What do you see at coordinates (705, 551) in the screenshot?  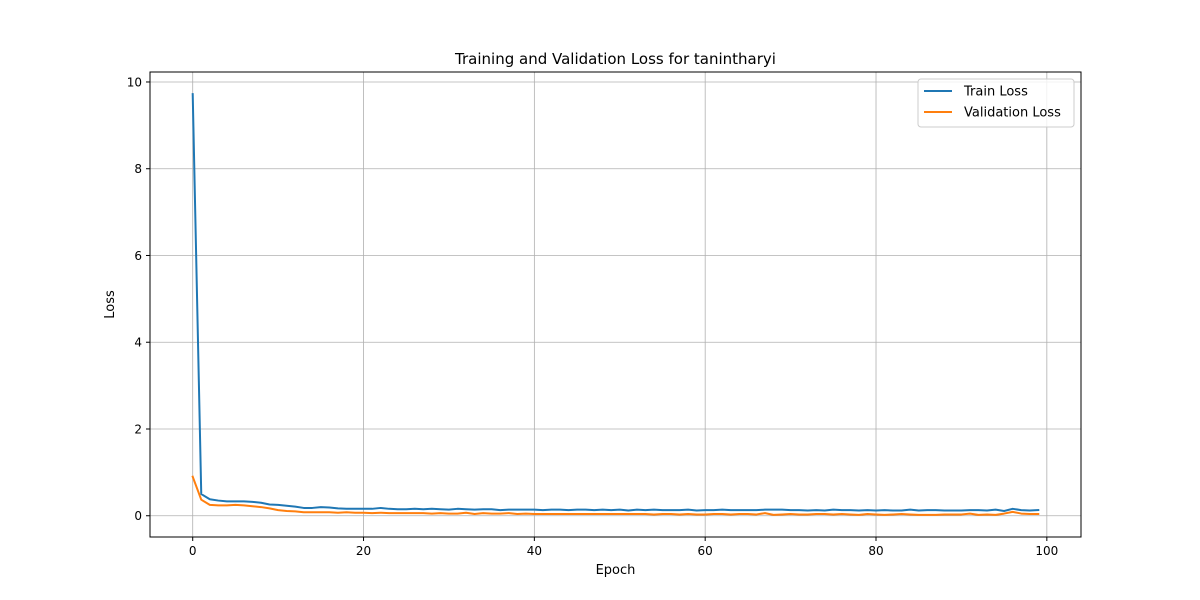 I see `x-tick-label: 60` at bounding box center [705, 551].